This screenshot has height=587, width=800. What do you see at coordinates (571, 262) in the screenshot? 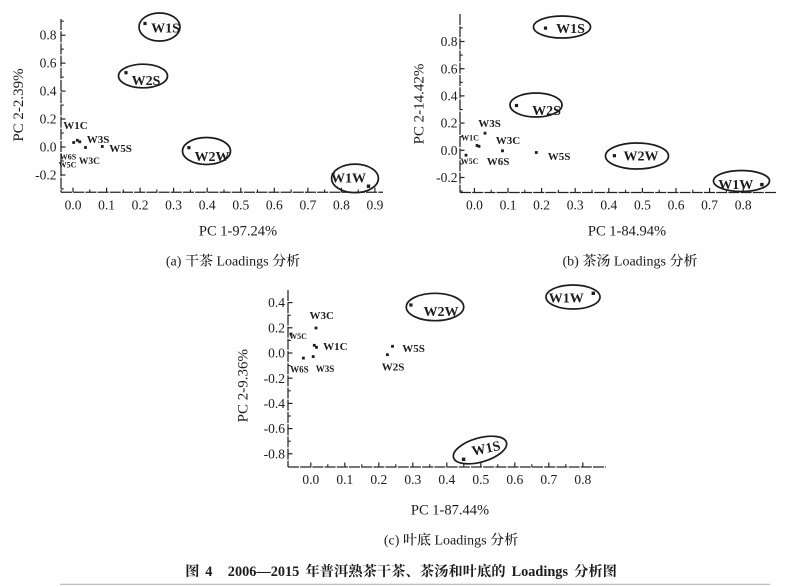
I see `svg-text: (b)` at bounding box center [571, 262].